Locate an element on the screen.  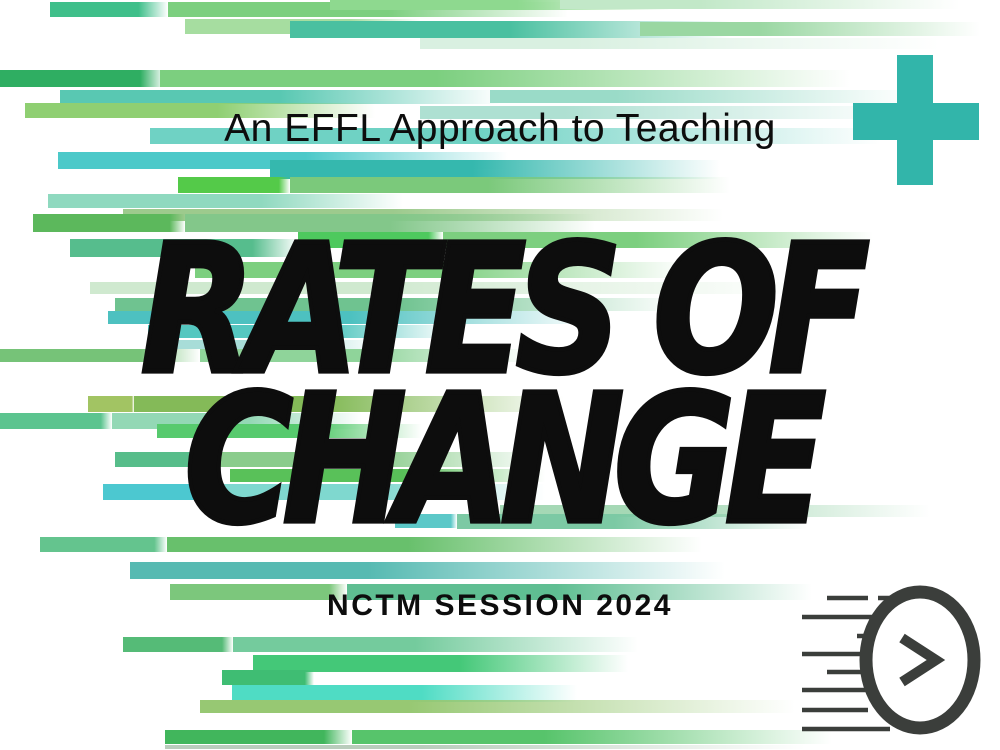
clock-ring is located at coordinates (920, 660).